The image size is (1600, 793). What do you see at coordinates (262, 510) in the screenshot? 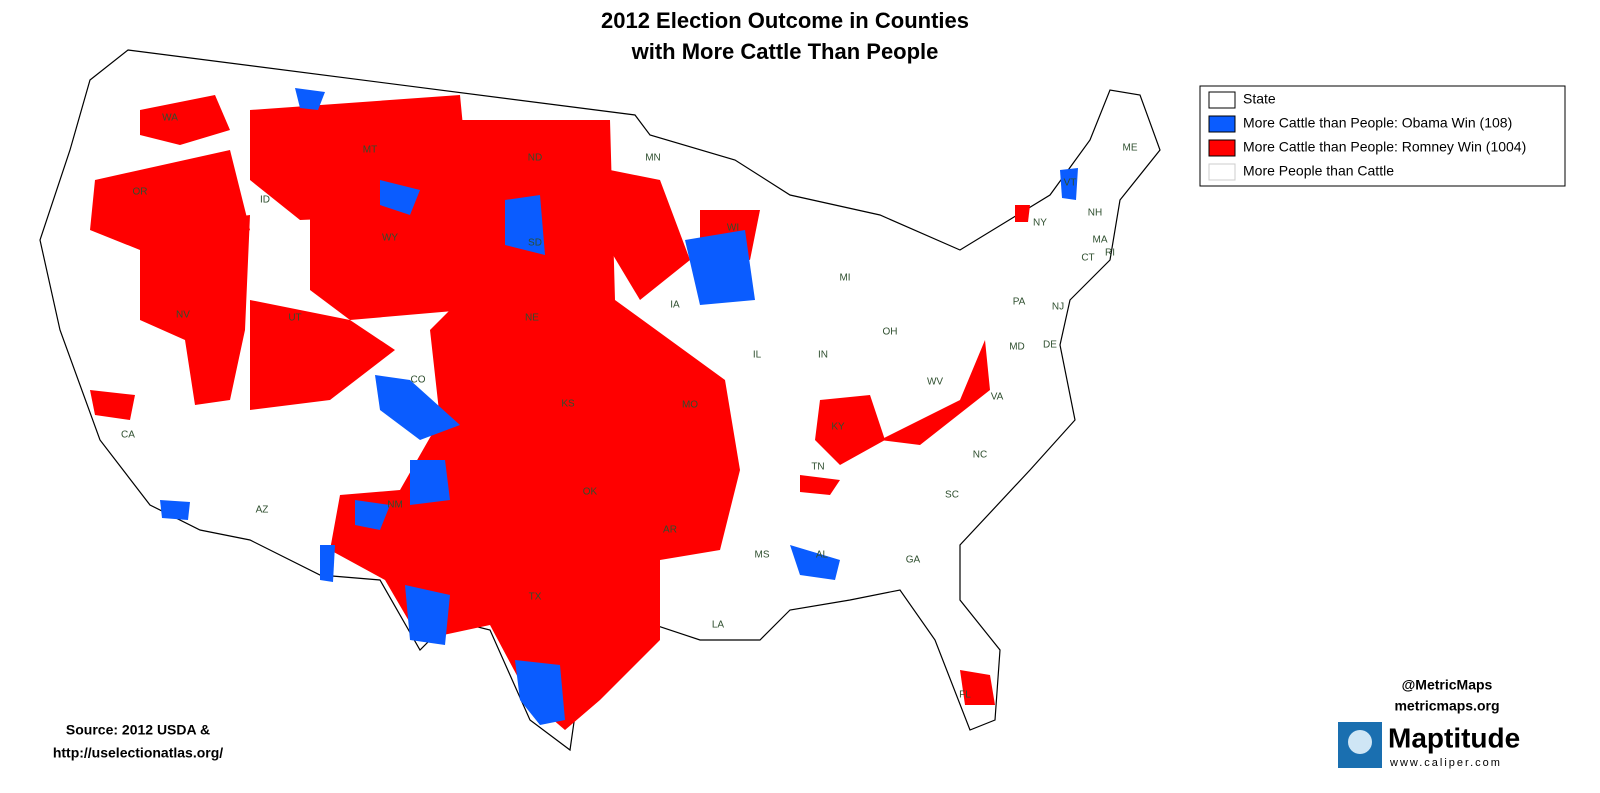
I see `state-label: AZ` at bounding box center [262, 510].